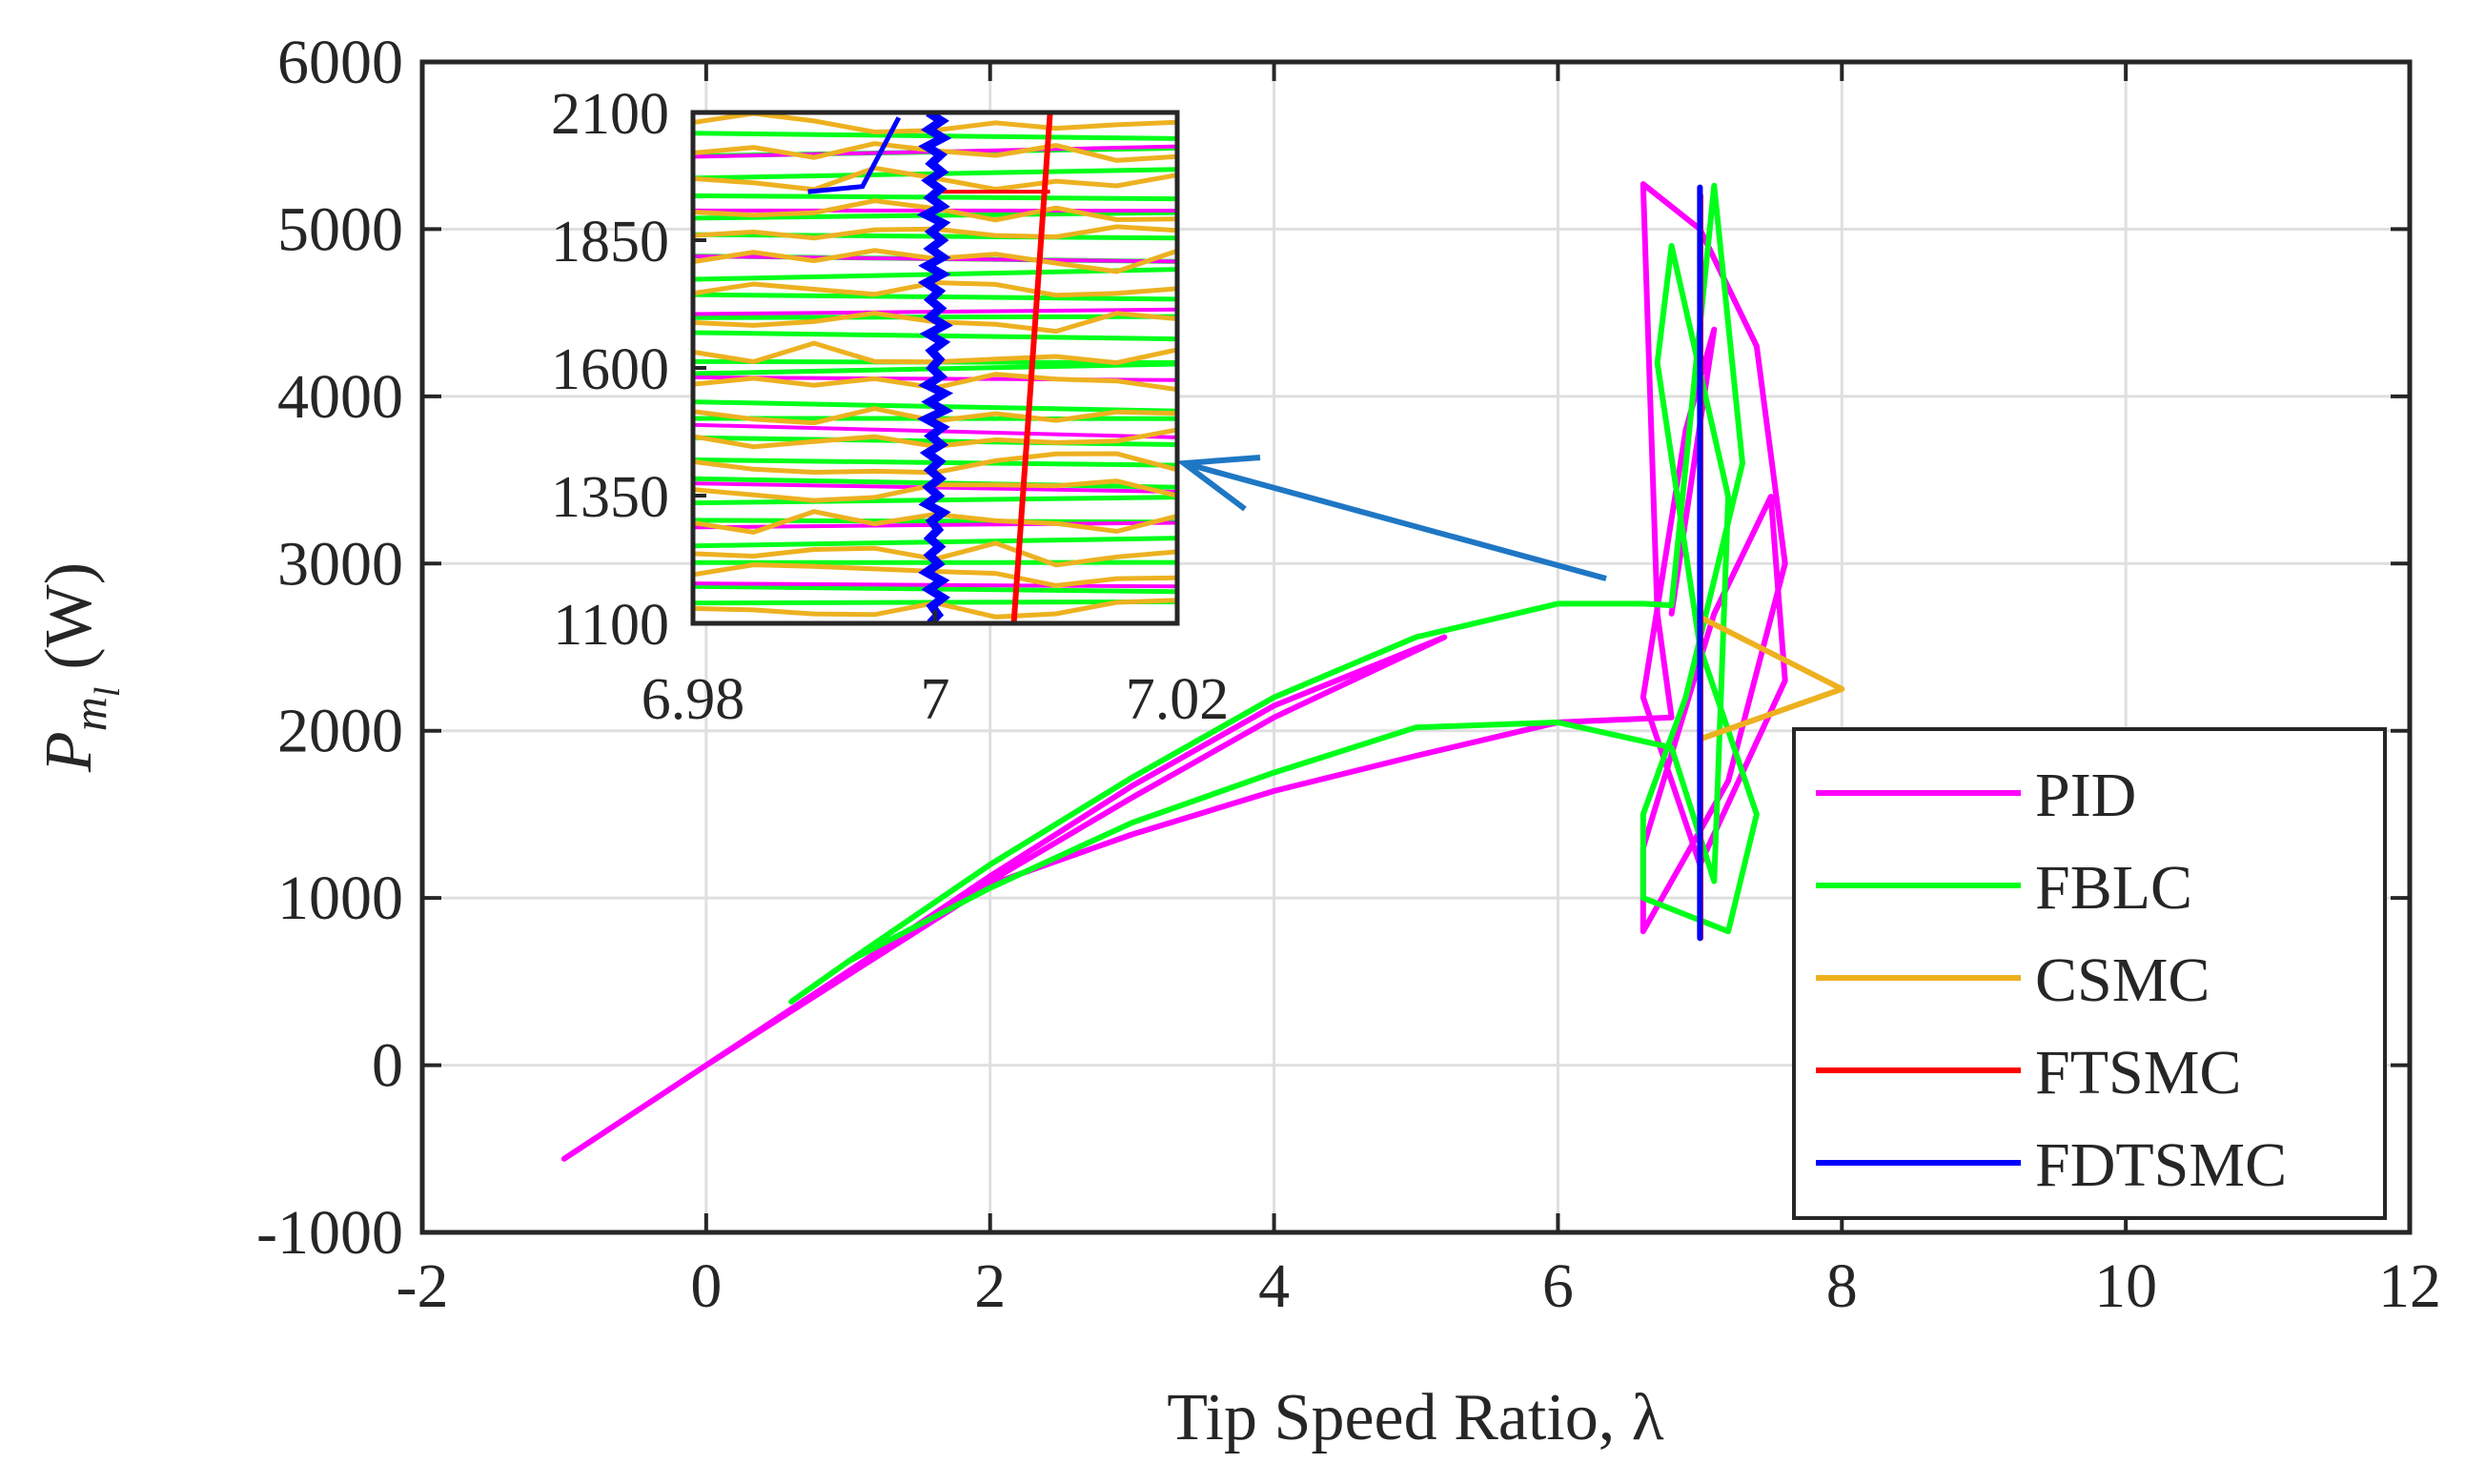 The height and width of the screenshot is (1484, 2465). Describe the element at coordinates (423, 1286) in the screenshot. I see `x-tick-label: -2` at that location.